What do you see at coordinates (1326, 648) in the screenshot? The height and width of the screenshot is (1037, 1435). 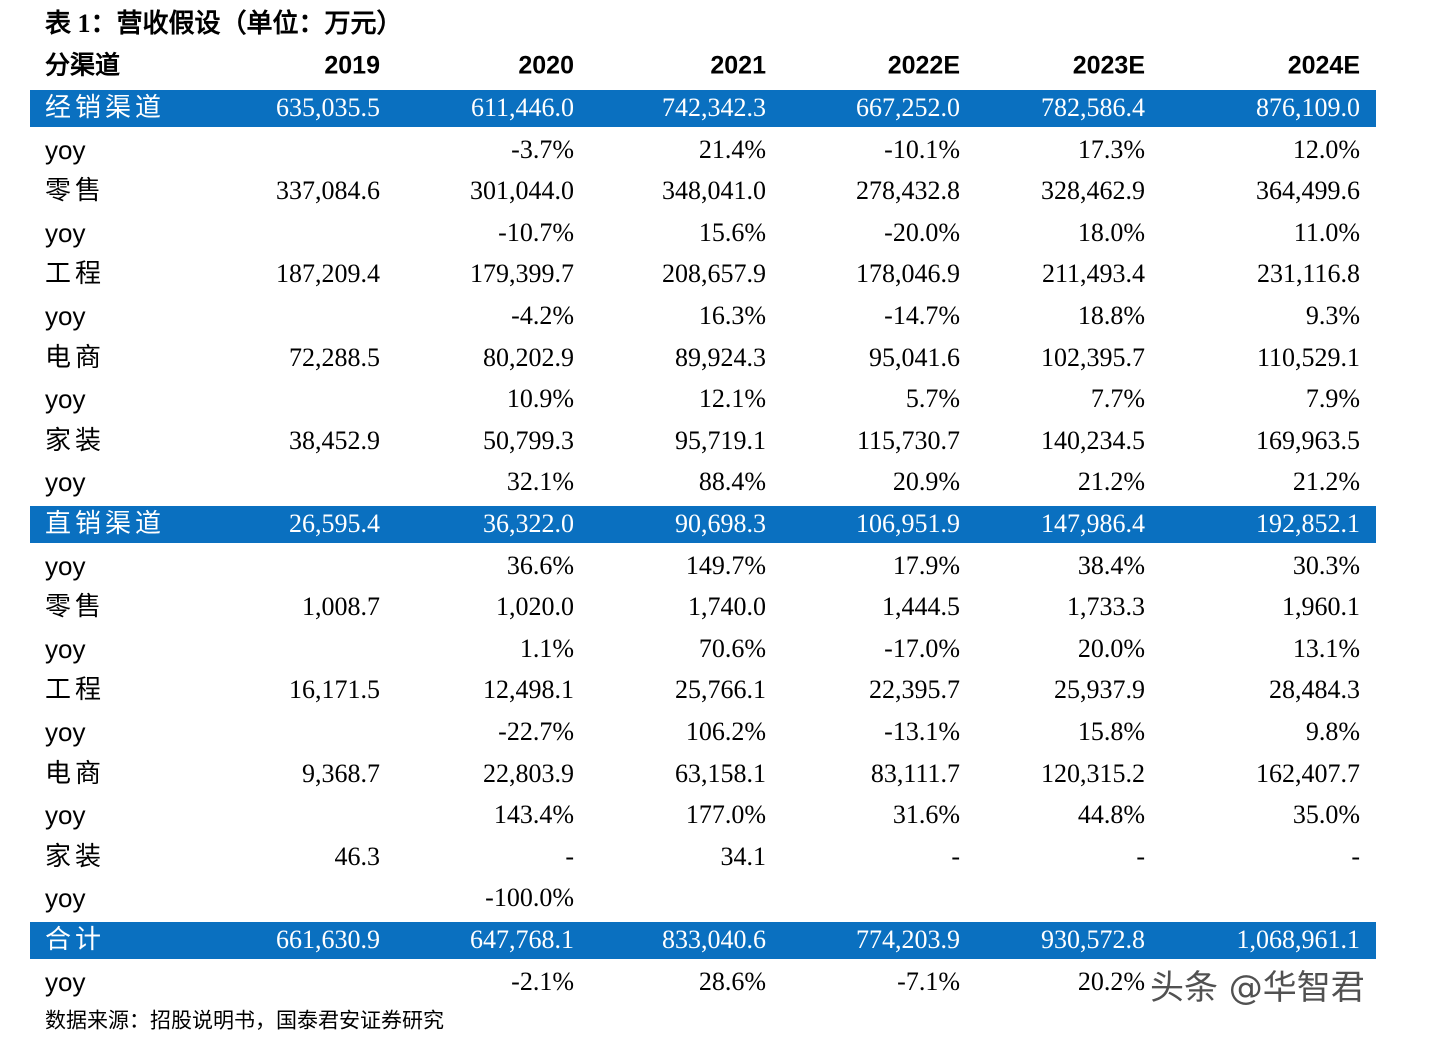 I see `cell: 13.1%` at bounding box center [1326, 648].